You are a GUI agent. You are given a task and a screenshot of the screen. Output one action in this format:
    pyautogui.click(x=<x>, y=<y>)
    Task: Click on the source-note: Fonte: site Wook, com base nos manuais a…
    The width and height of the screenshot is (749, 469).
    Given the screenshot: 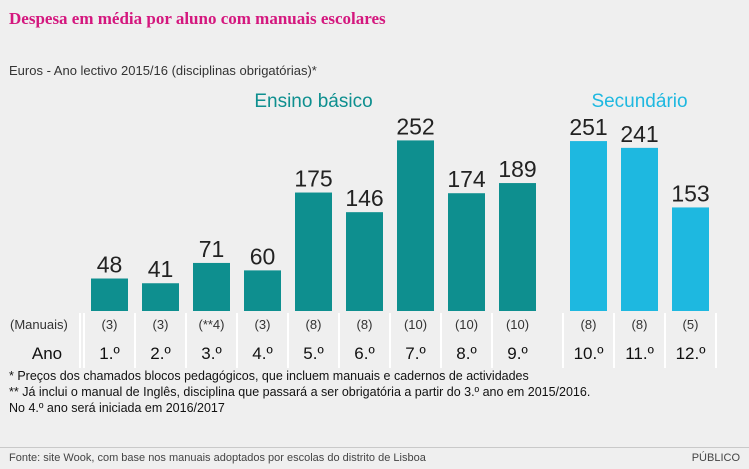 What is the action you would take?
    pyautogui.click(x=217, y=458)
    